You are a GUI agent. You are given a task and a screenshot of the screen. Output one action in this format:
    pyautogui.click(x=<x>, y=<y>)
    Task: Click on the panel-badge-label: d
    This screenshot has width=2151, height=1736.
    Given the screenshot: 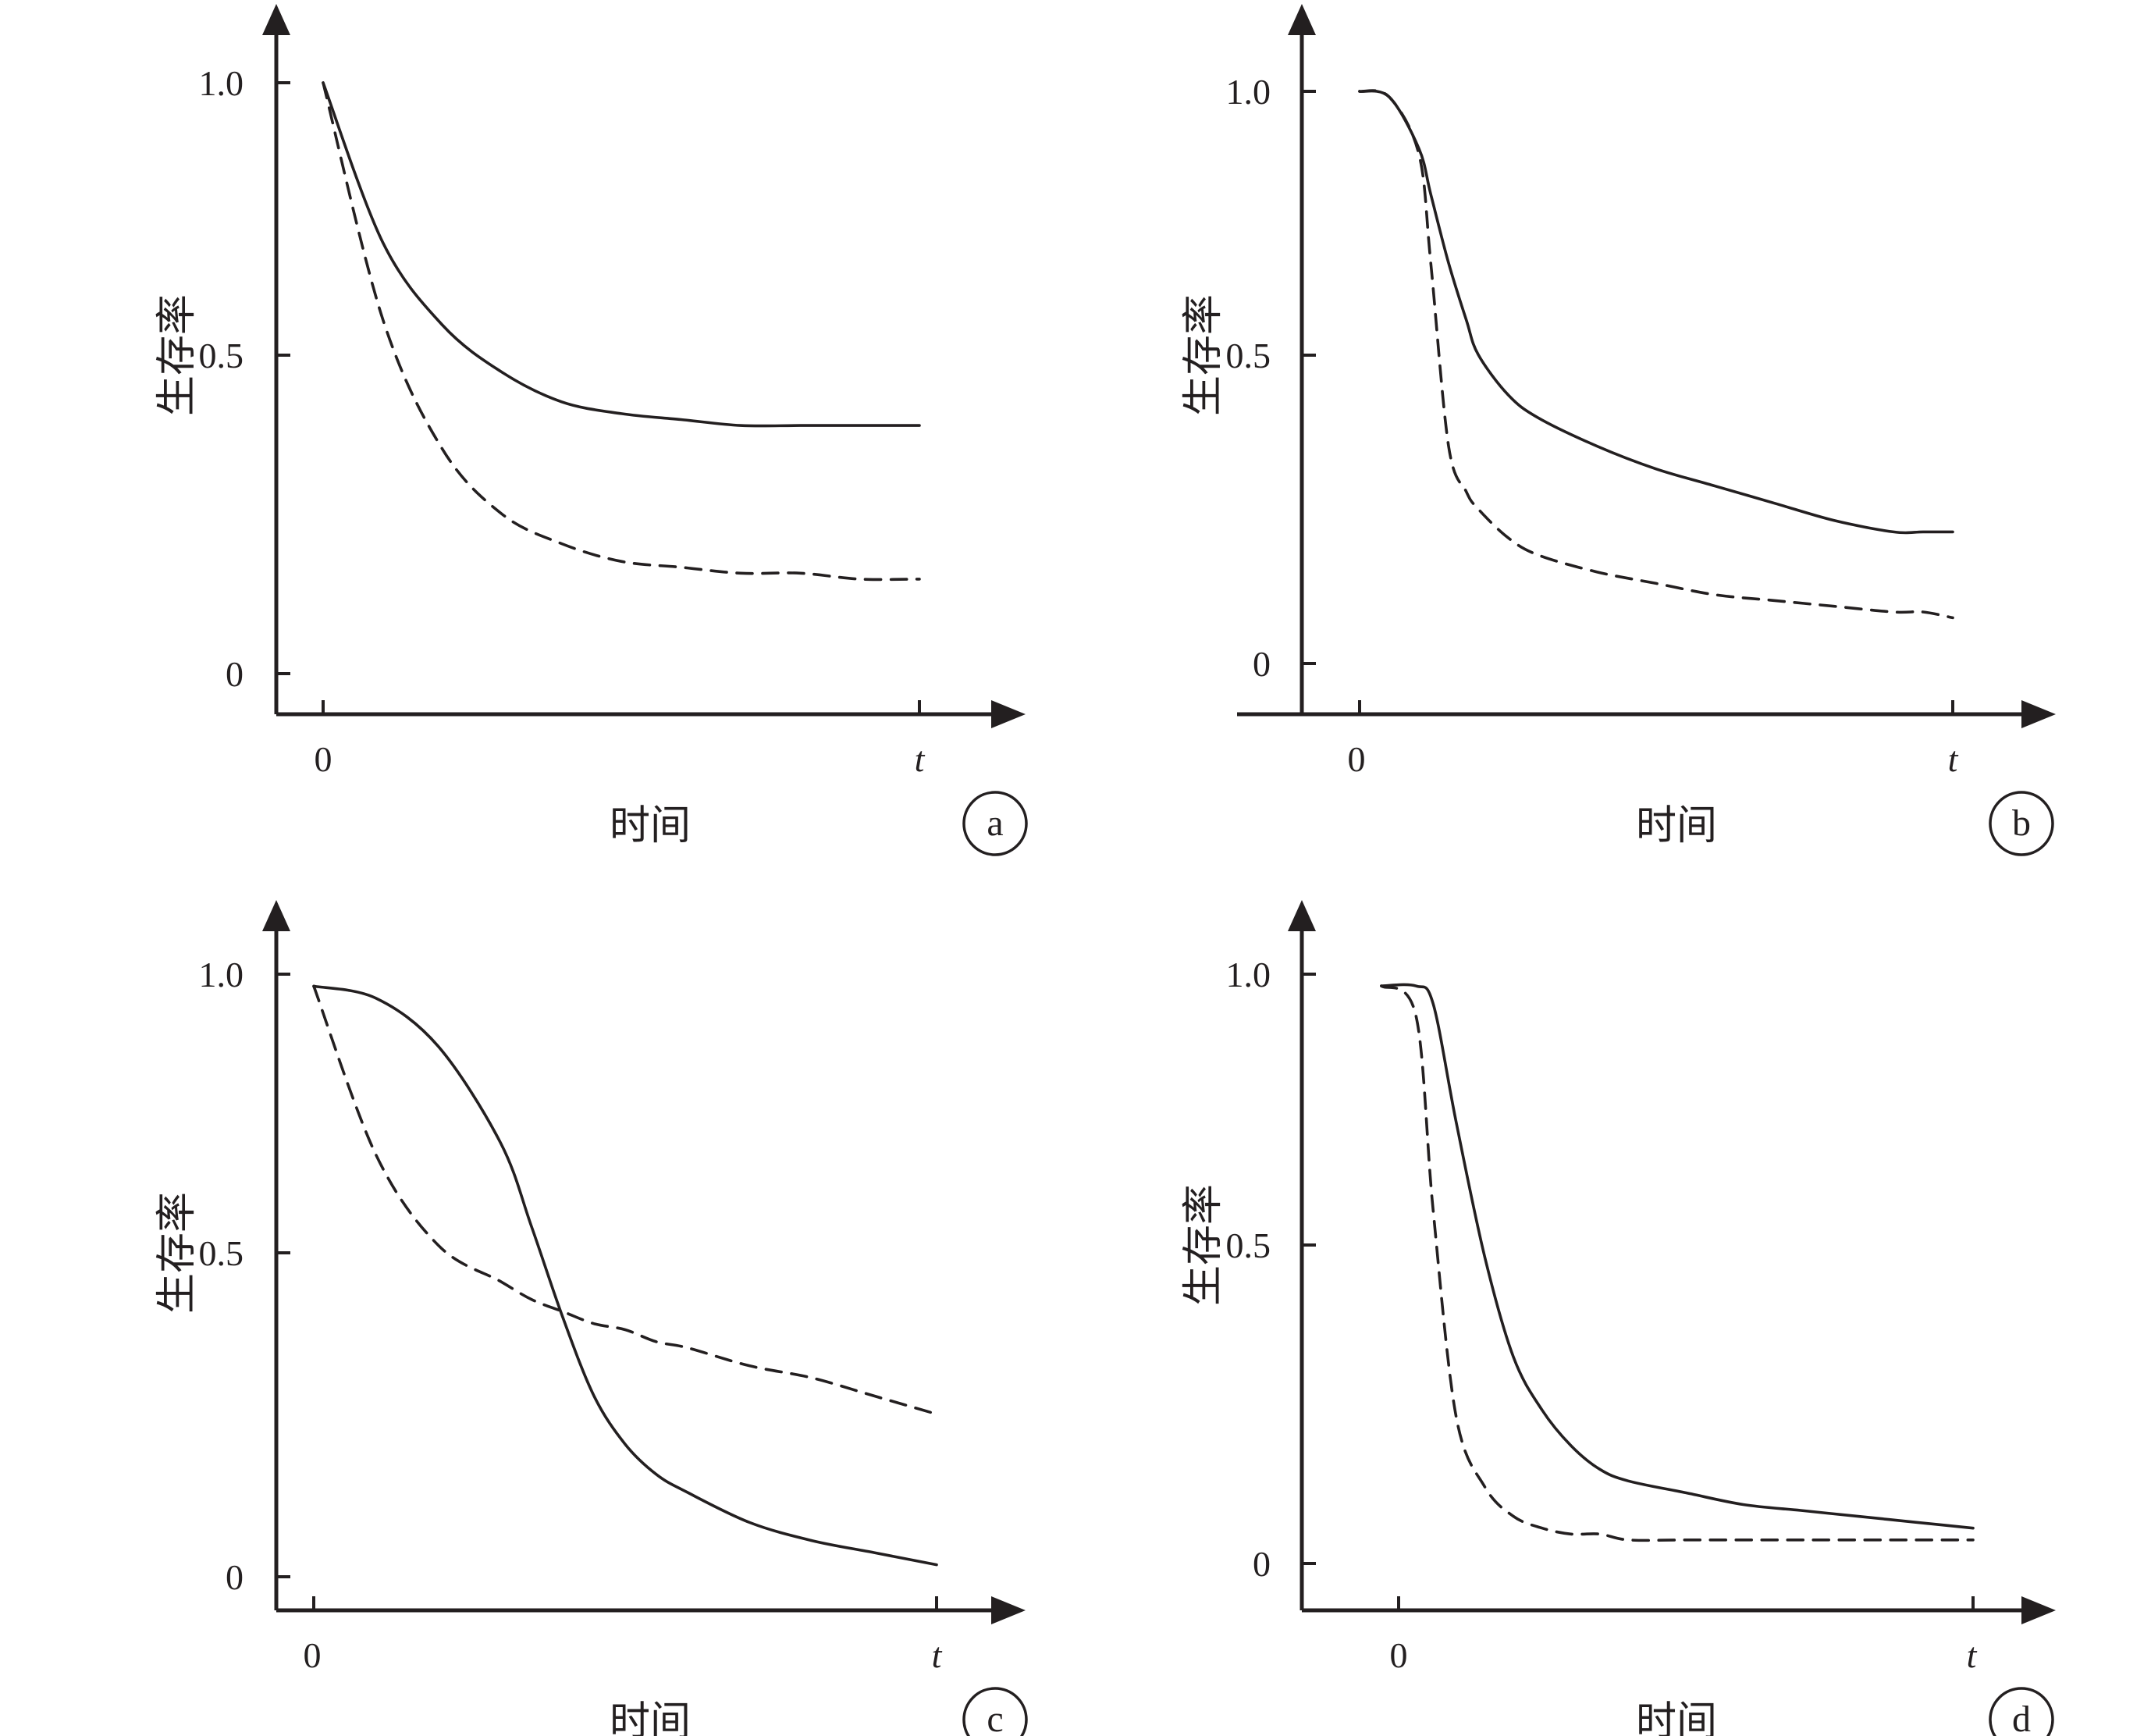 What is the action you would take?
    pyautogui.click(x=2021, y=1717)
    